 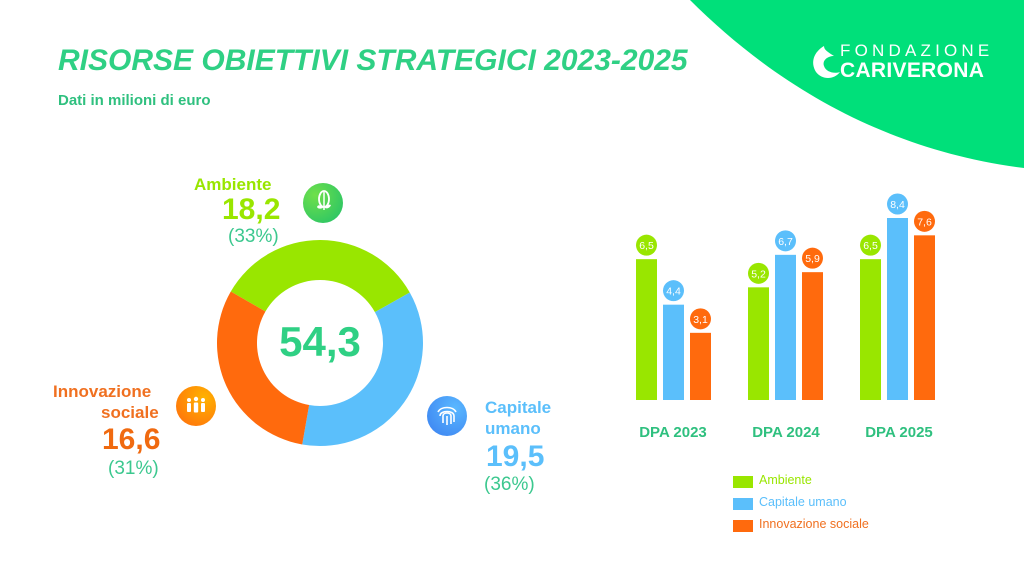 I want to click on innovazione-icon-badge, so click(x=196, y=406).